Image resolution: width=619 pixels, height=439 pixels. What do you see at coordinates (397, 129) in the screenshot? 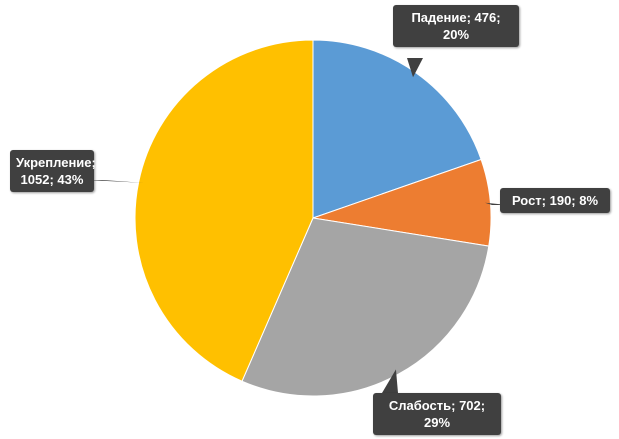
I see `pie-slice` at bounding box center [397, 129].